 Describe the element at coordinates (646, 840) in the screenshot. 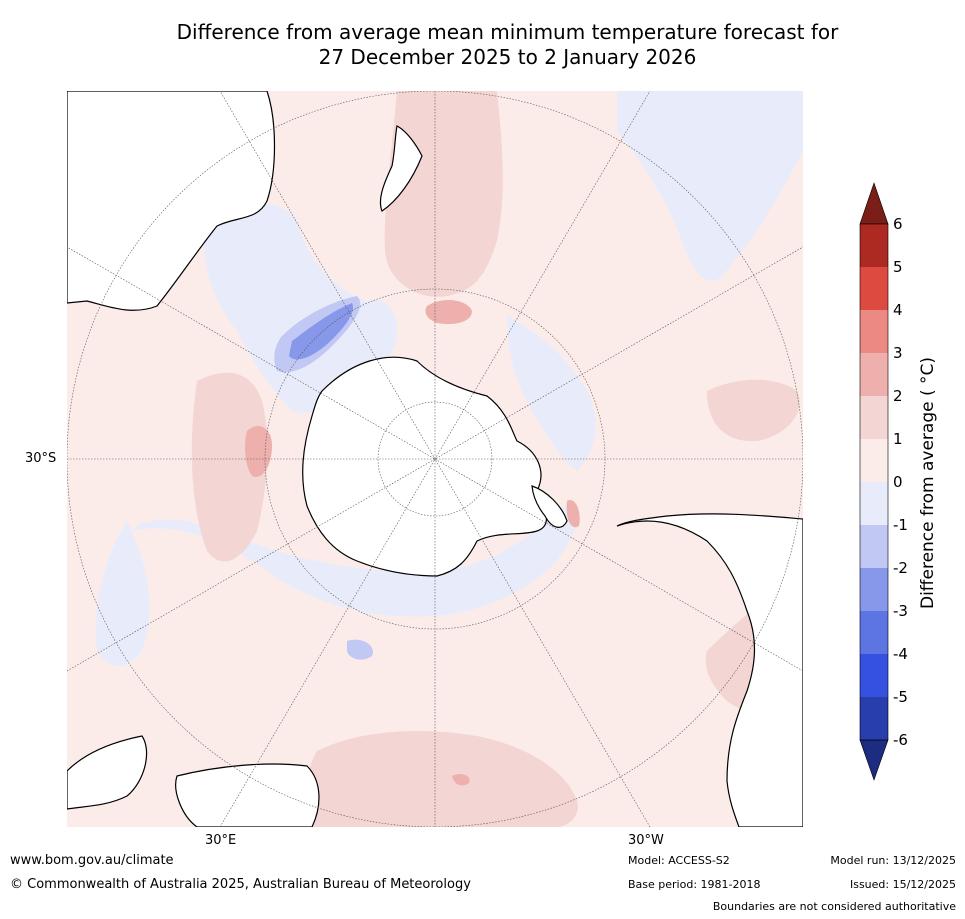

I see `longitude-label-30w: 30°W` at that location.